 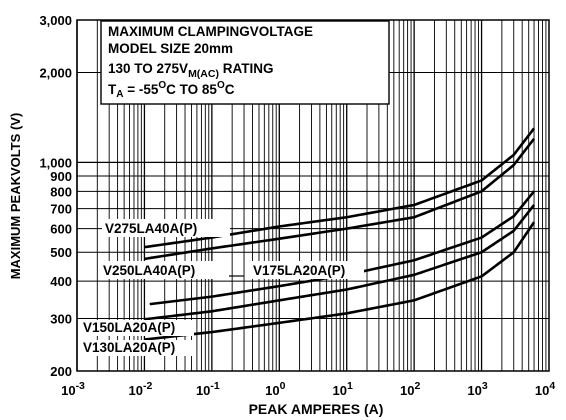 I want to click on series-label: V150LA20A(P), so click(x=129, y=327).